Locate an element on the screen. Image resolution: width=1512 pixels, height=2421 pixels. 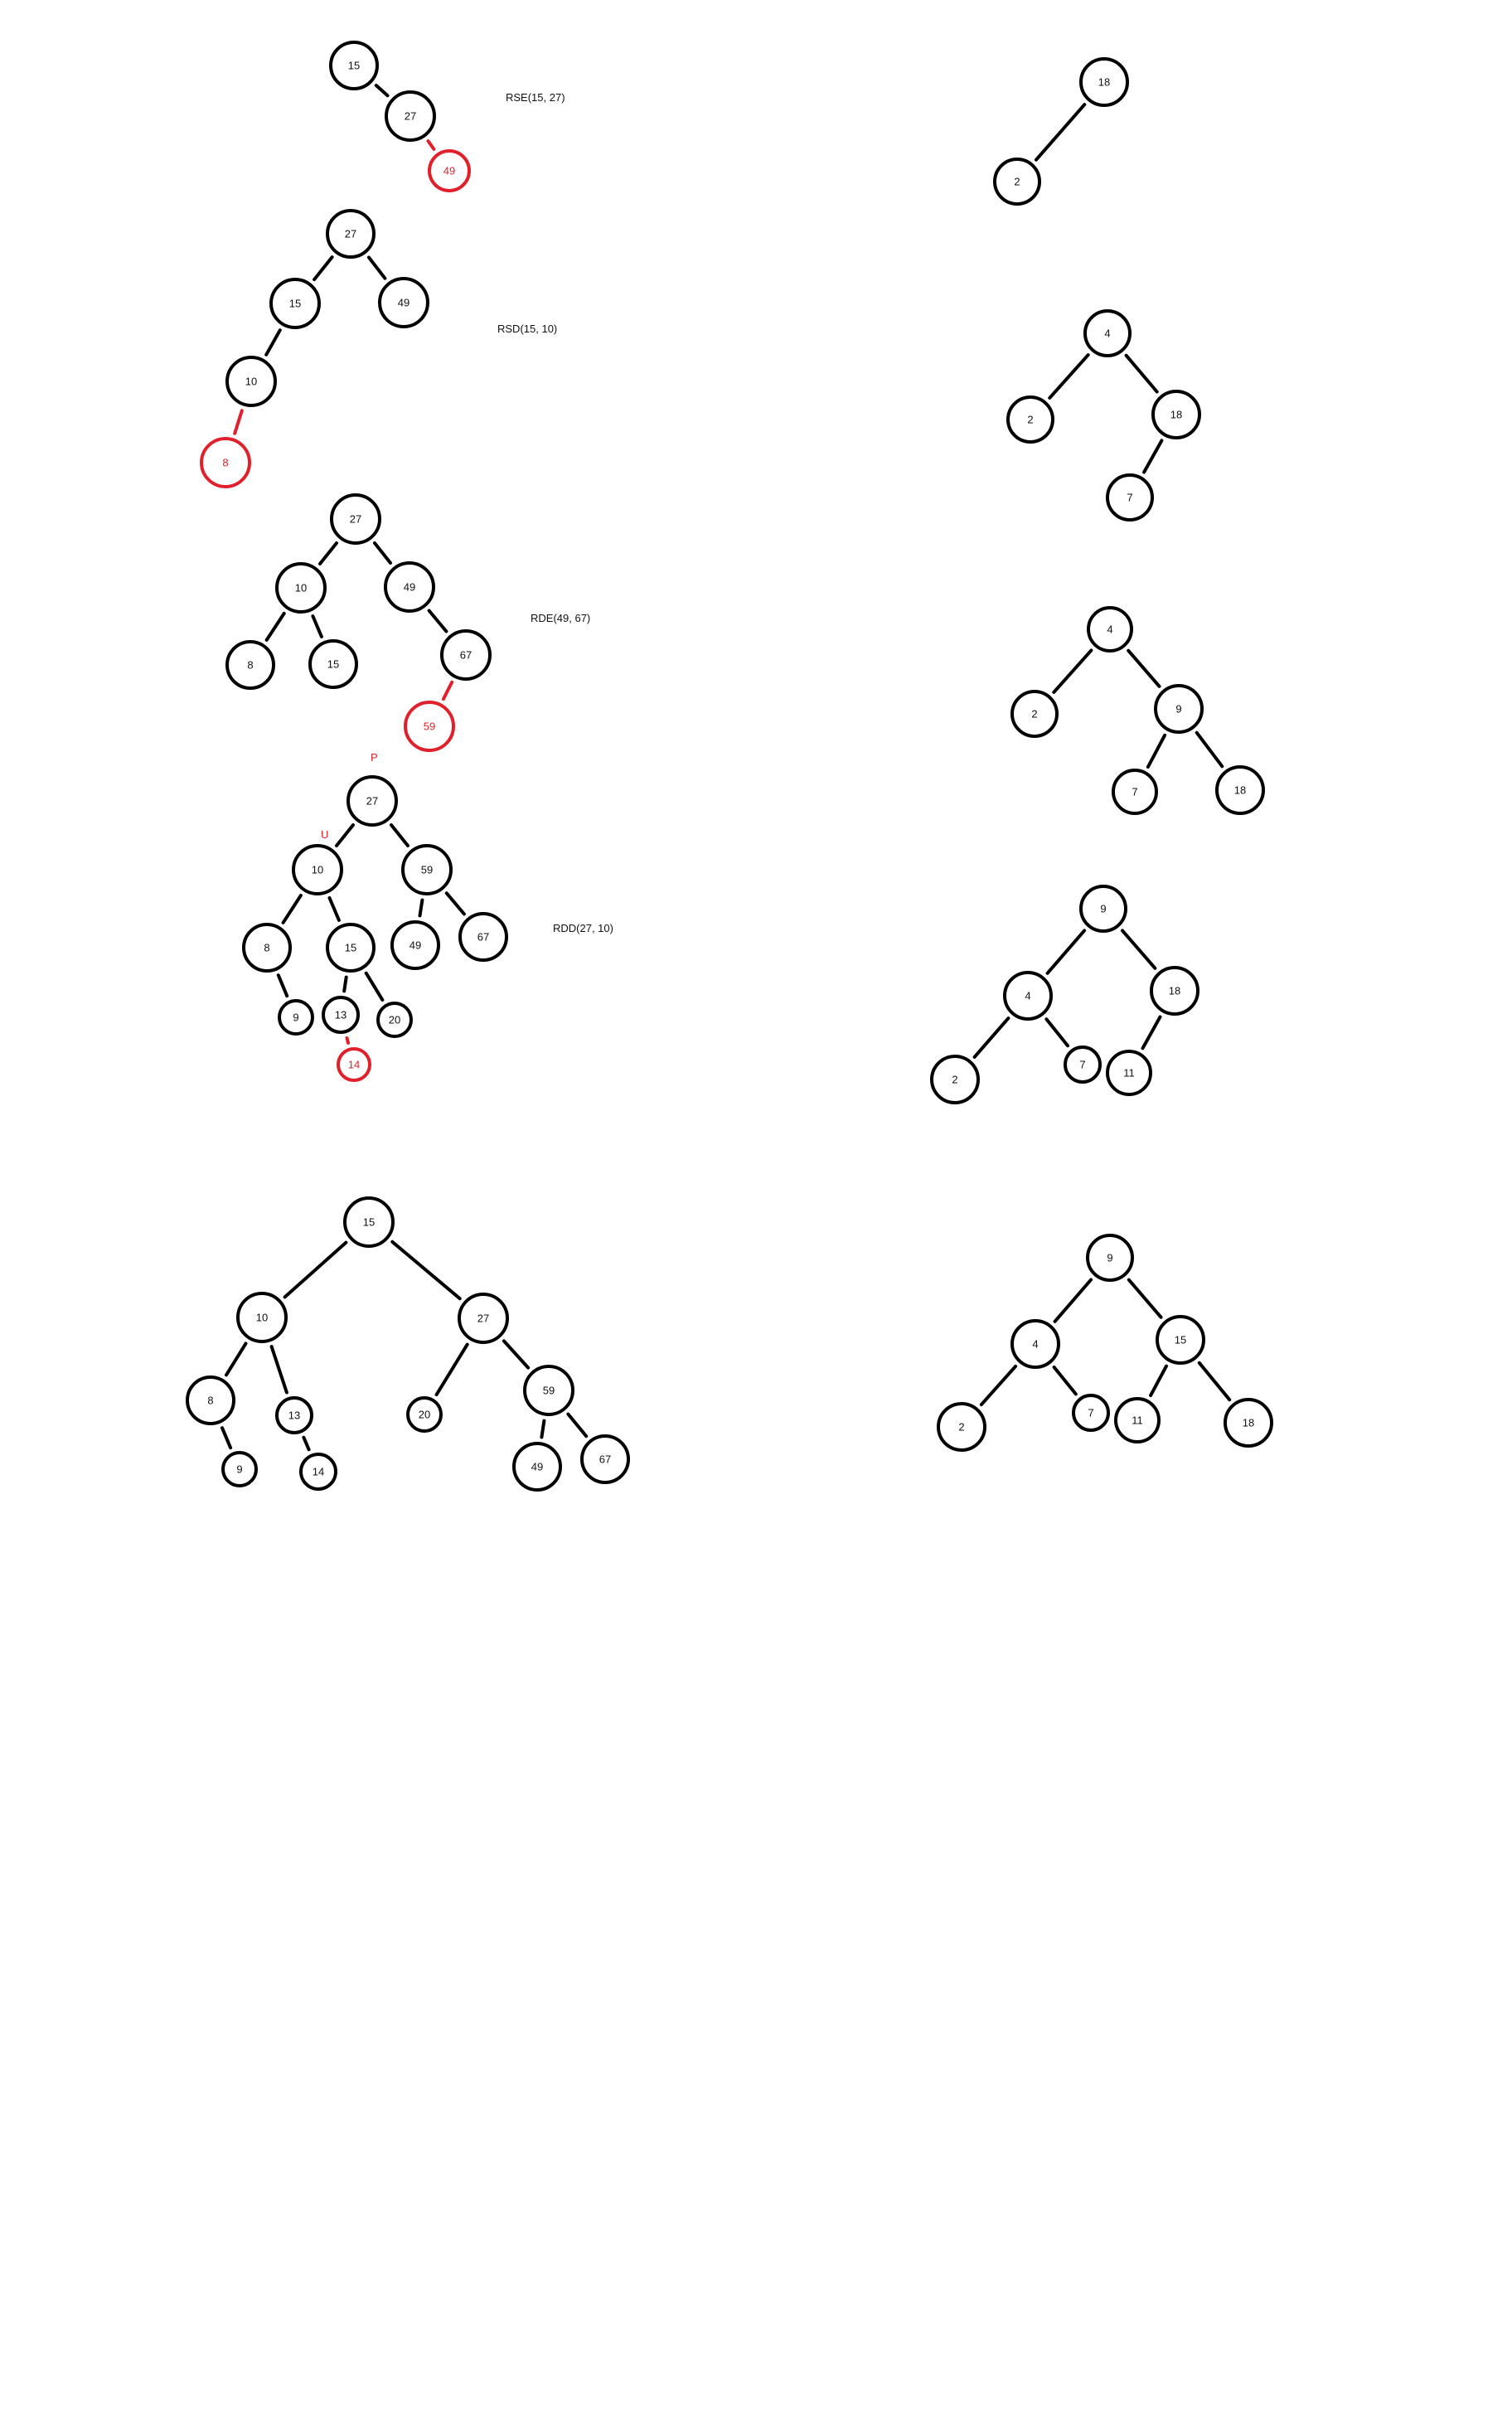
tree-r1: 18 2 is located at coordinates (1061, 131).